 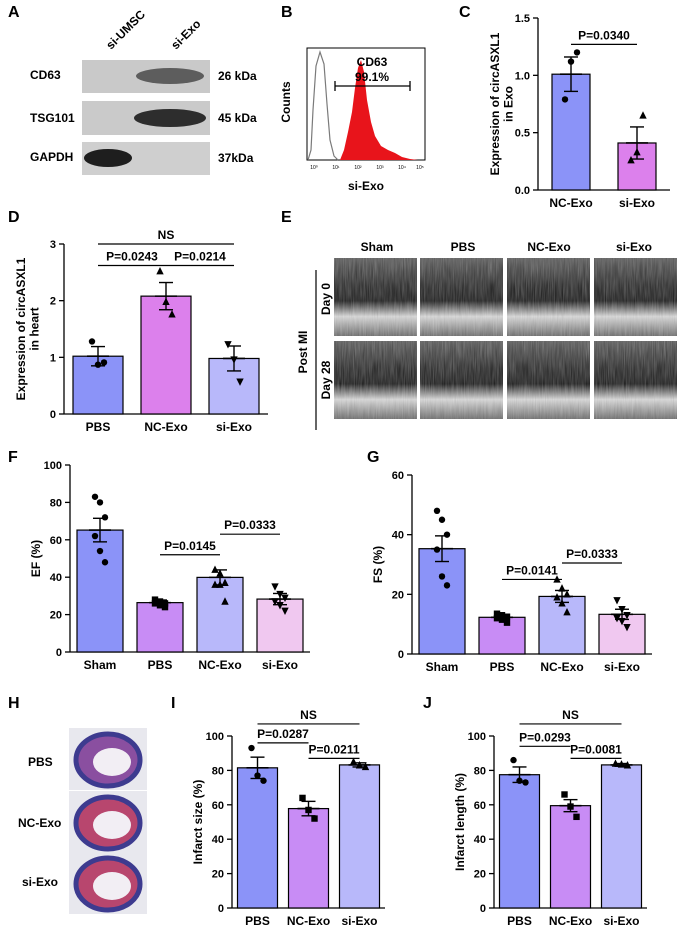 What do you see at coordinates (519, 921) in the screenshot?
I see `xtick-label-j-pbs: PBS` at bounding box center [519, 921].